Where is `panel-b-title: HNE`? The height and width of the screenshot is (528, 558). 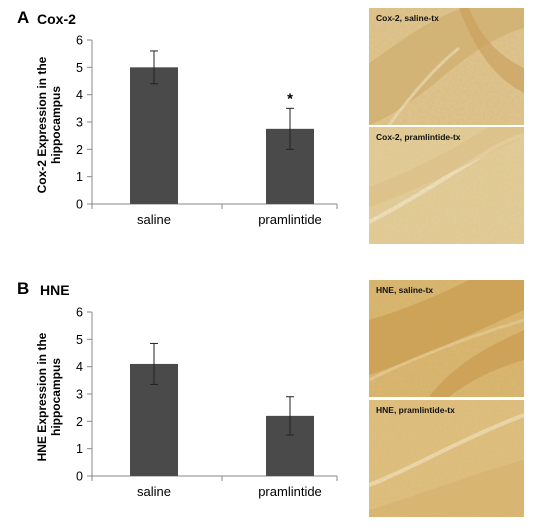
panel-b-title: HNE is located at coordinates (55, 290).